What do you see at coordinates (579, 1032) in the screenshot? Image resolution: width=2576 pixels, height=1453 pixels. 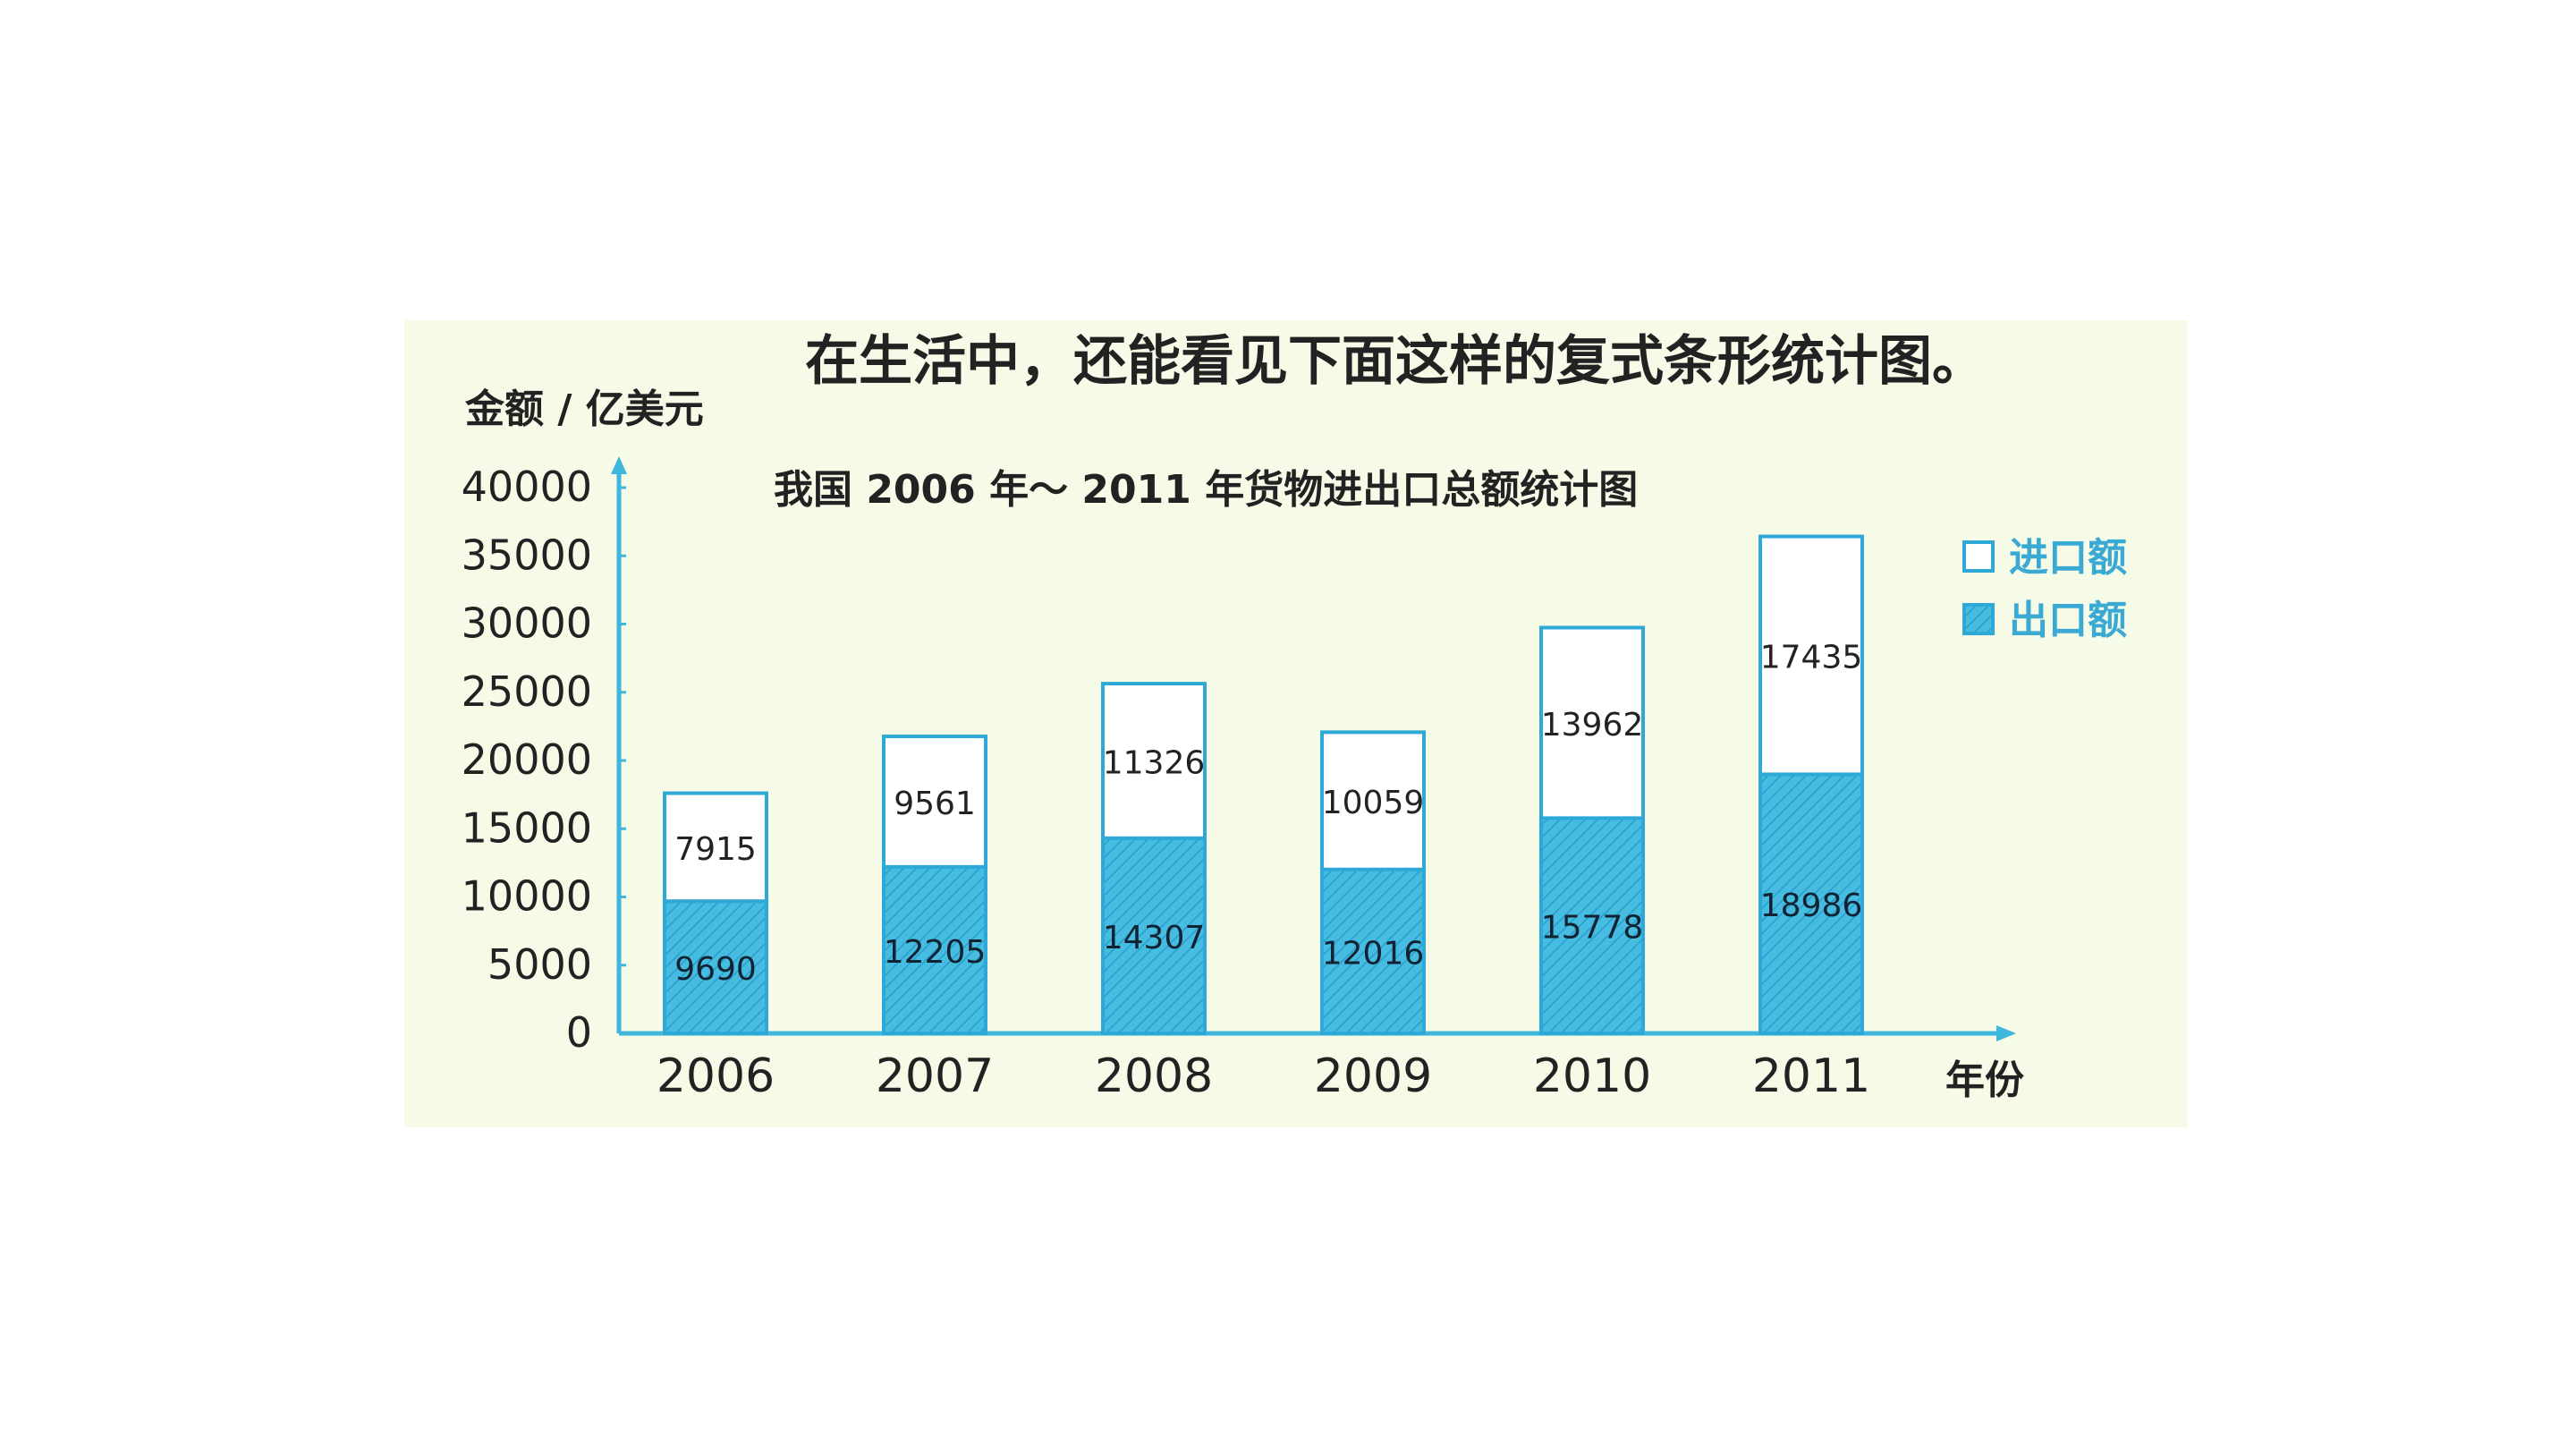 I see `y-tick-label: 0` at bounding box center [579, 1032].